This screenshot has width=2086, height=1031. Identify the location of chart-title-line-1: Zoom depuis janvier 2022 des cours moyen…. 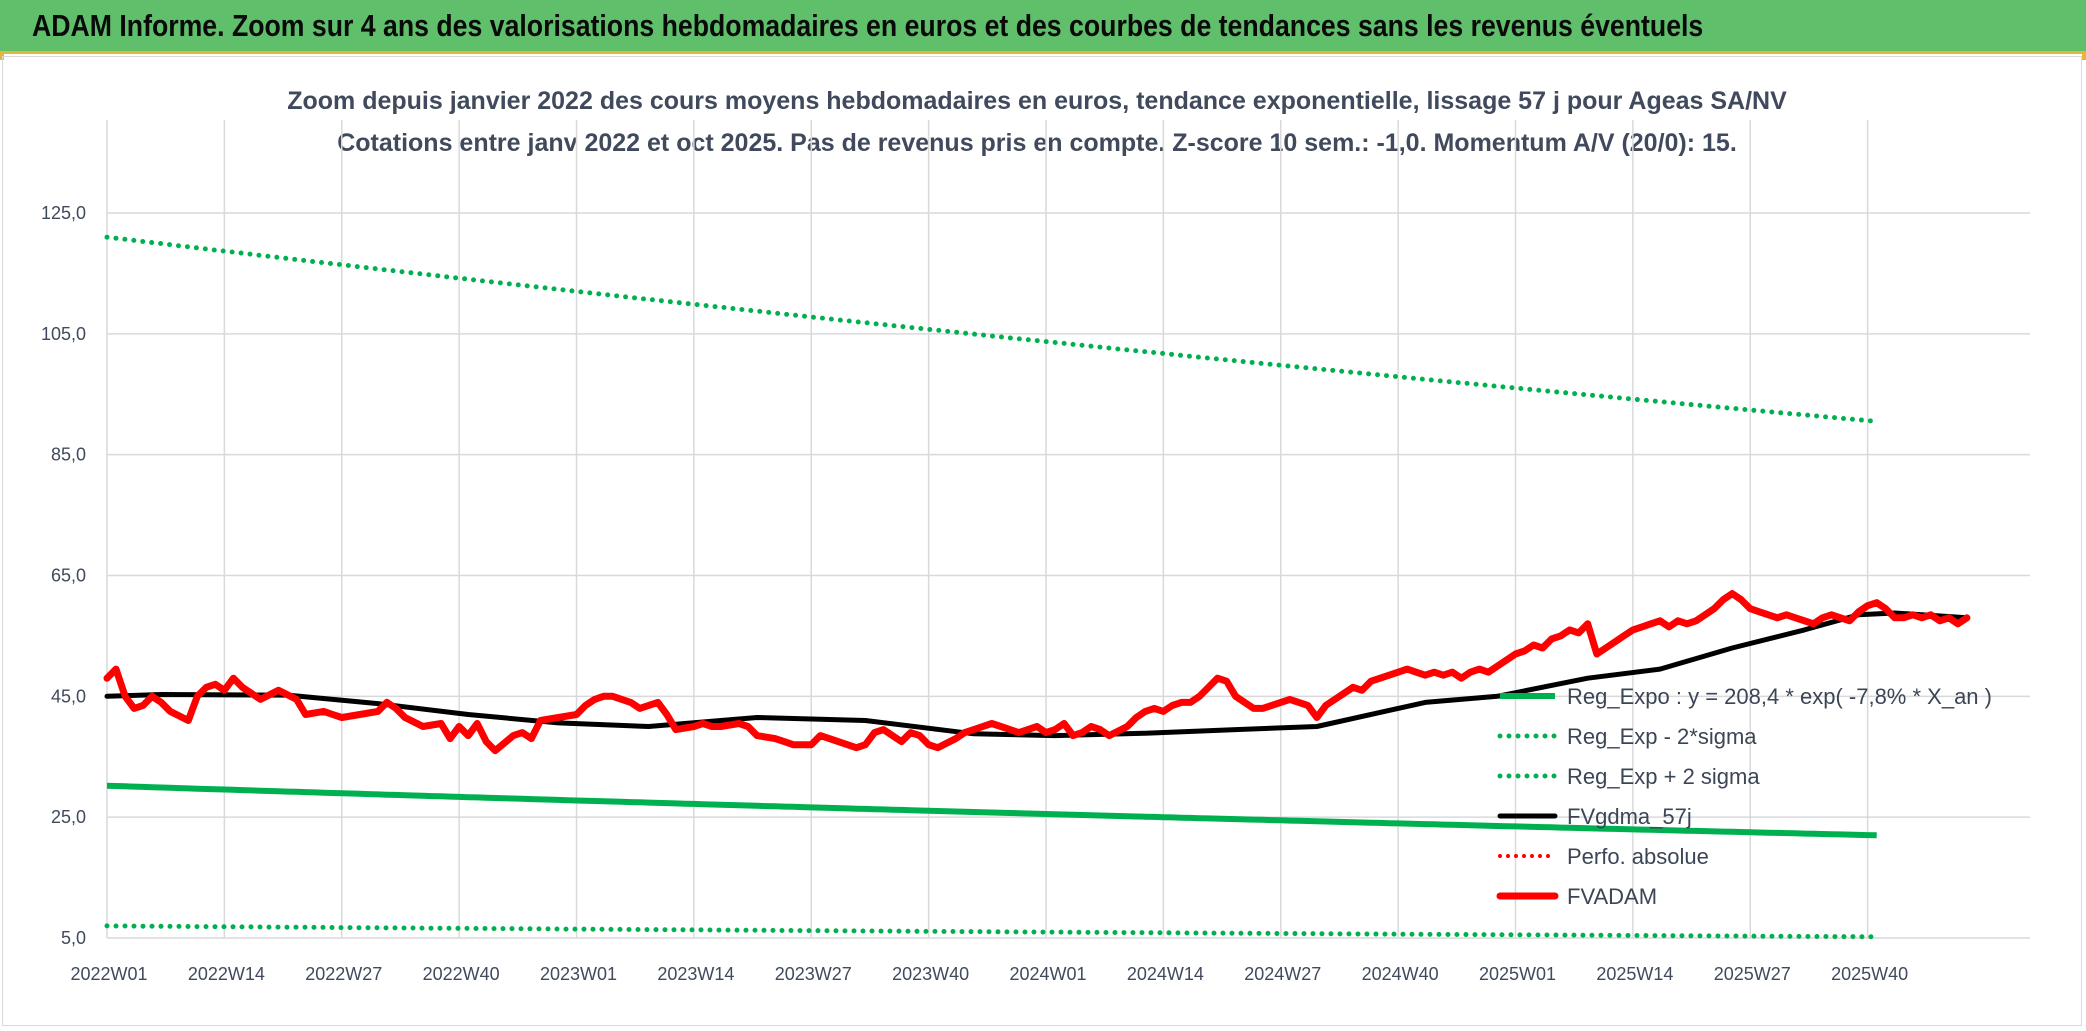
(1037, 101).